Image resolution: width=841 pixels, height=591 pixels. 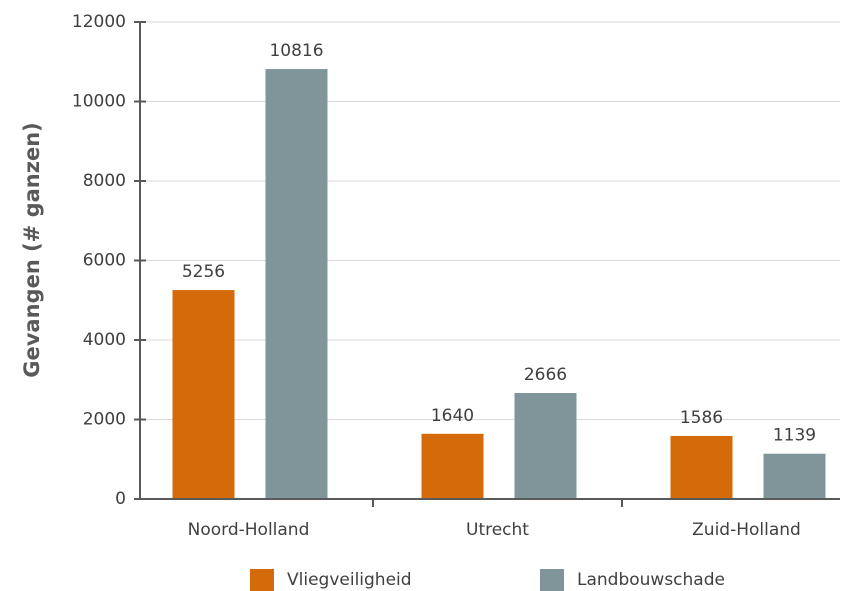 What do you see at coordinates (104, 340) in the screenshot?
I see `y-tick-label: 4000` at bounding box center [104, 340].